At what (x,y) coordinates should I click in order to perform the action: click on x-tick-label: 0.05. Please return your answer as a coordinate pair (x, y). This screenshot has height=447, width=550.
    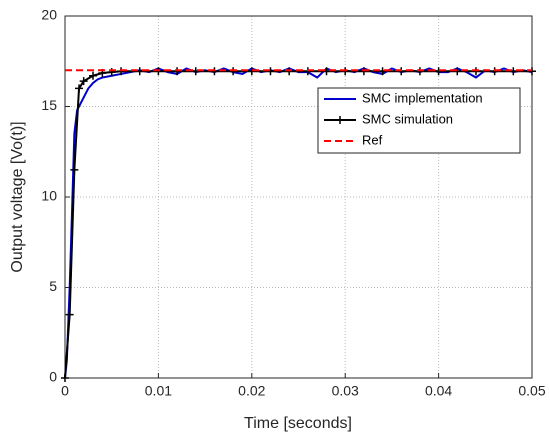
    Looking at the image, I should click on (531, 391).